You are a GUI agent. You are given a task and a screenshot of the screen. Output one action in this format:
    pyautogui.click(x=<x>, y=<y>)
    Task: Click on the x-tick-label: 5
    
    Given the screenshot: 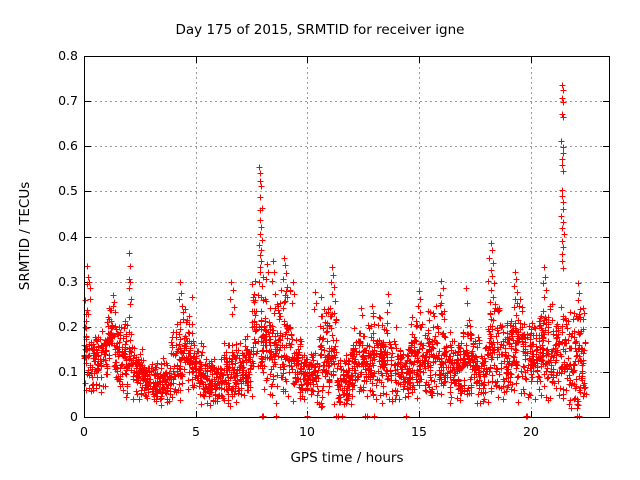 What is the action you would take?
    pyautogui.click(x=196, y=431)
    